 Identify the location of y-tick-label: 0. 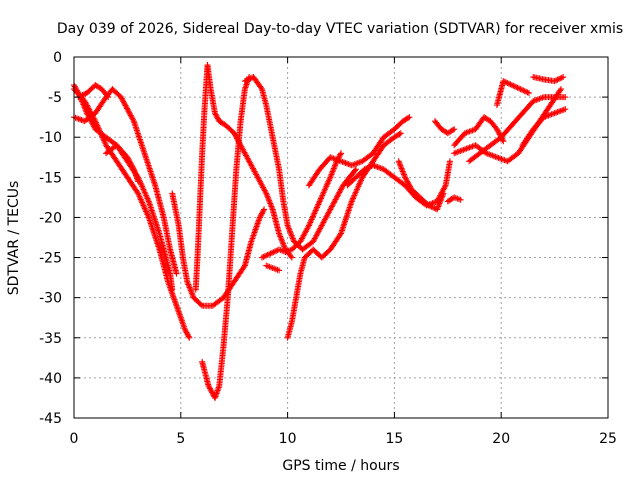
(57, 58).